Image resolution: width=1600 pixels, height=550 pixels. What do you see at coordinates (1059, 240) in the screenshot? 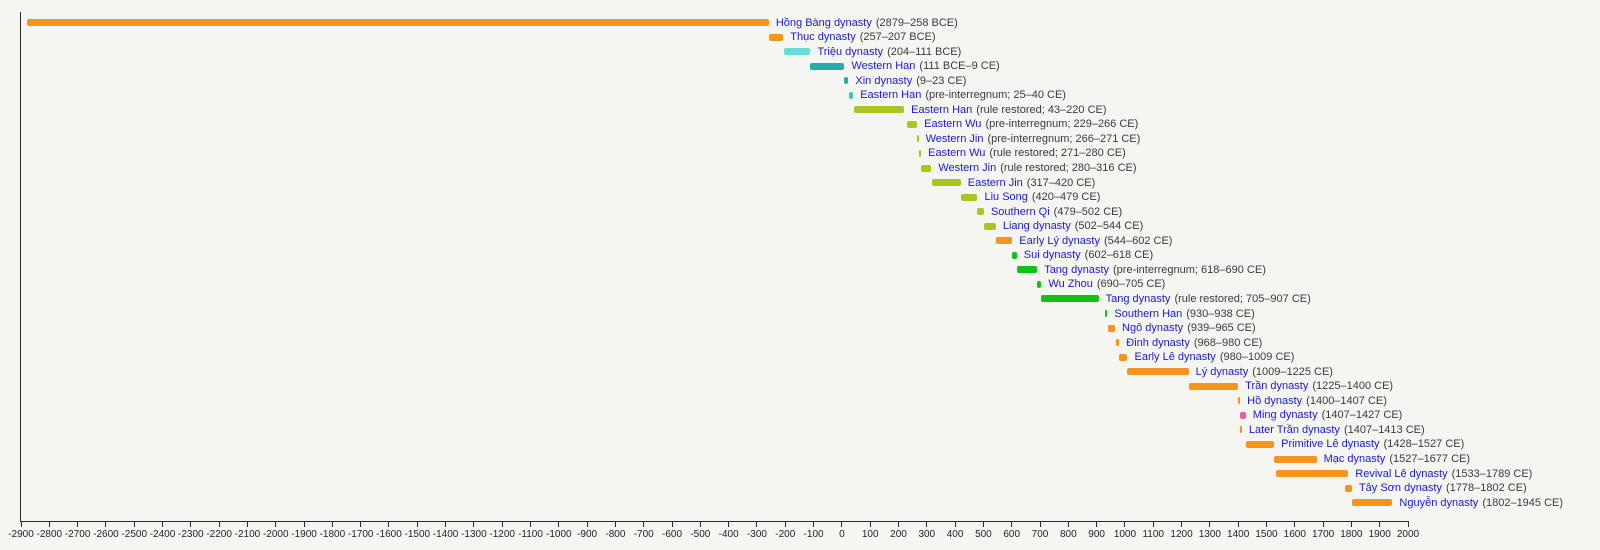
I see `dynasty-link: Early Lý dynasty` at bounding box center [1059, 240].